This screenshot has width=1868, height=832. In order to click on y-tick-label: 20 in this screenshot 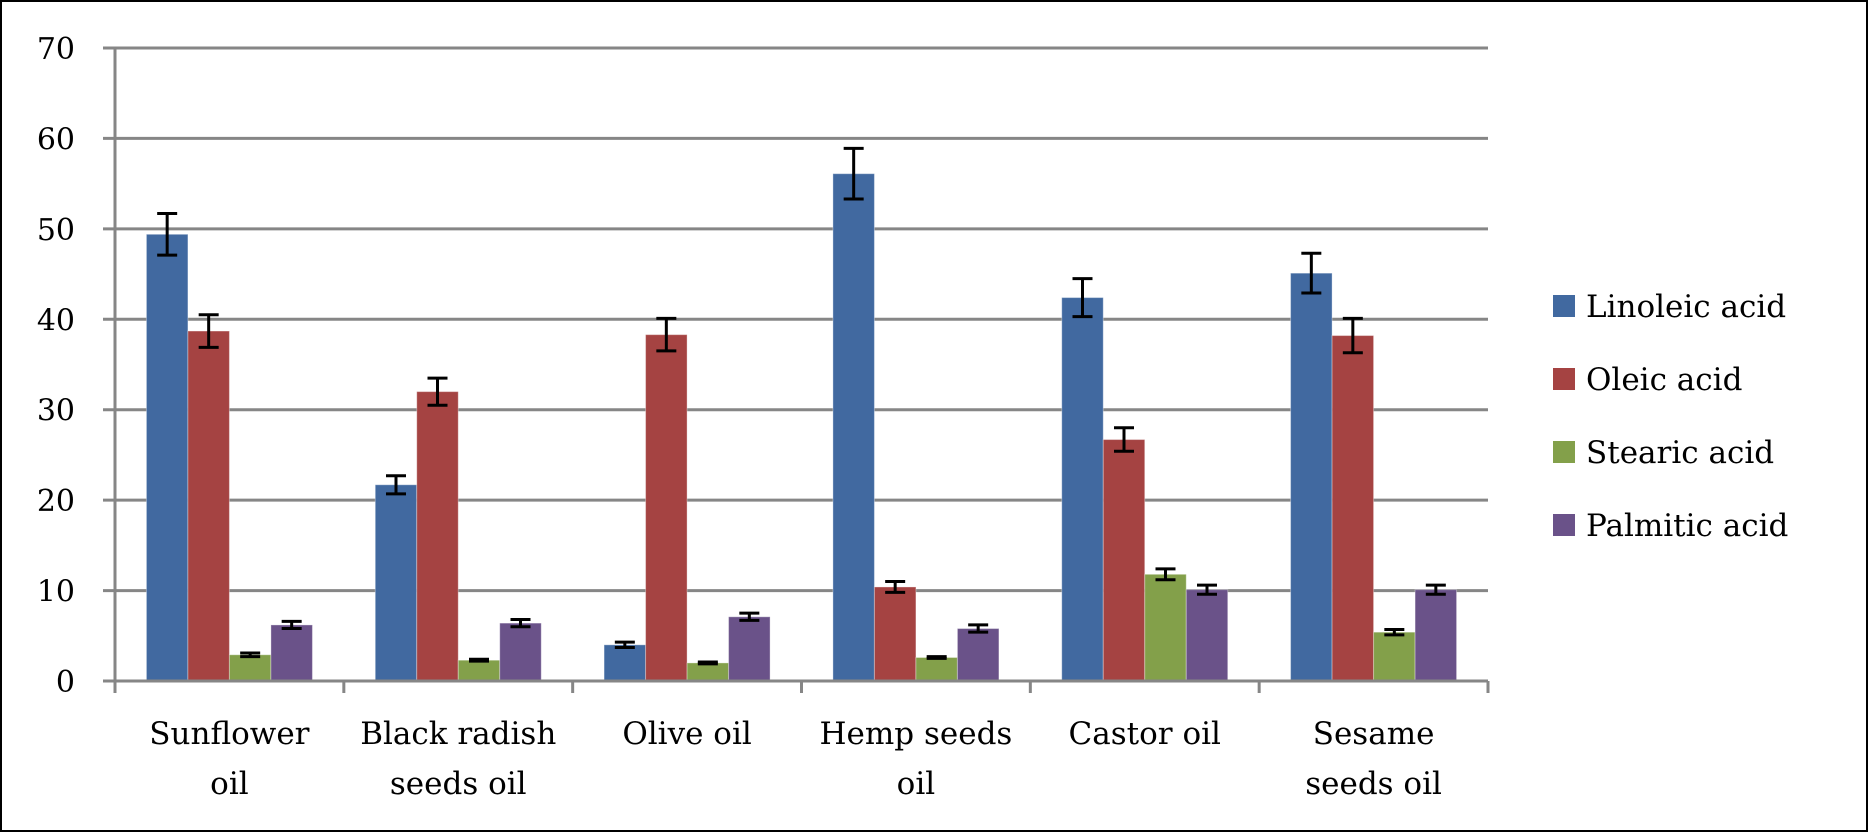, I will do `click(56, 501)`.